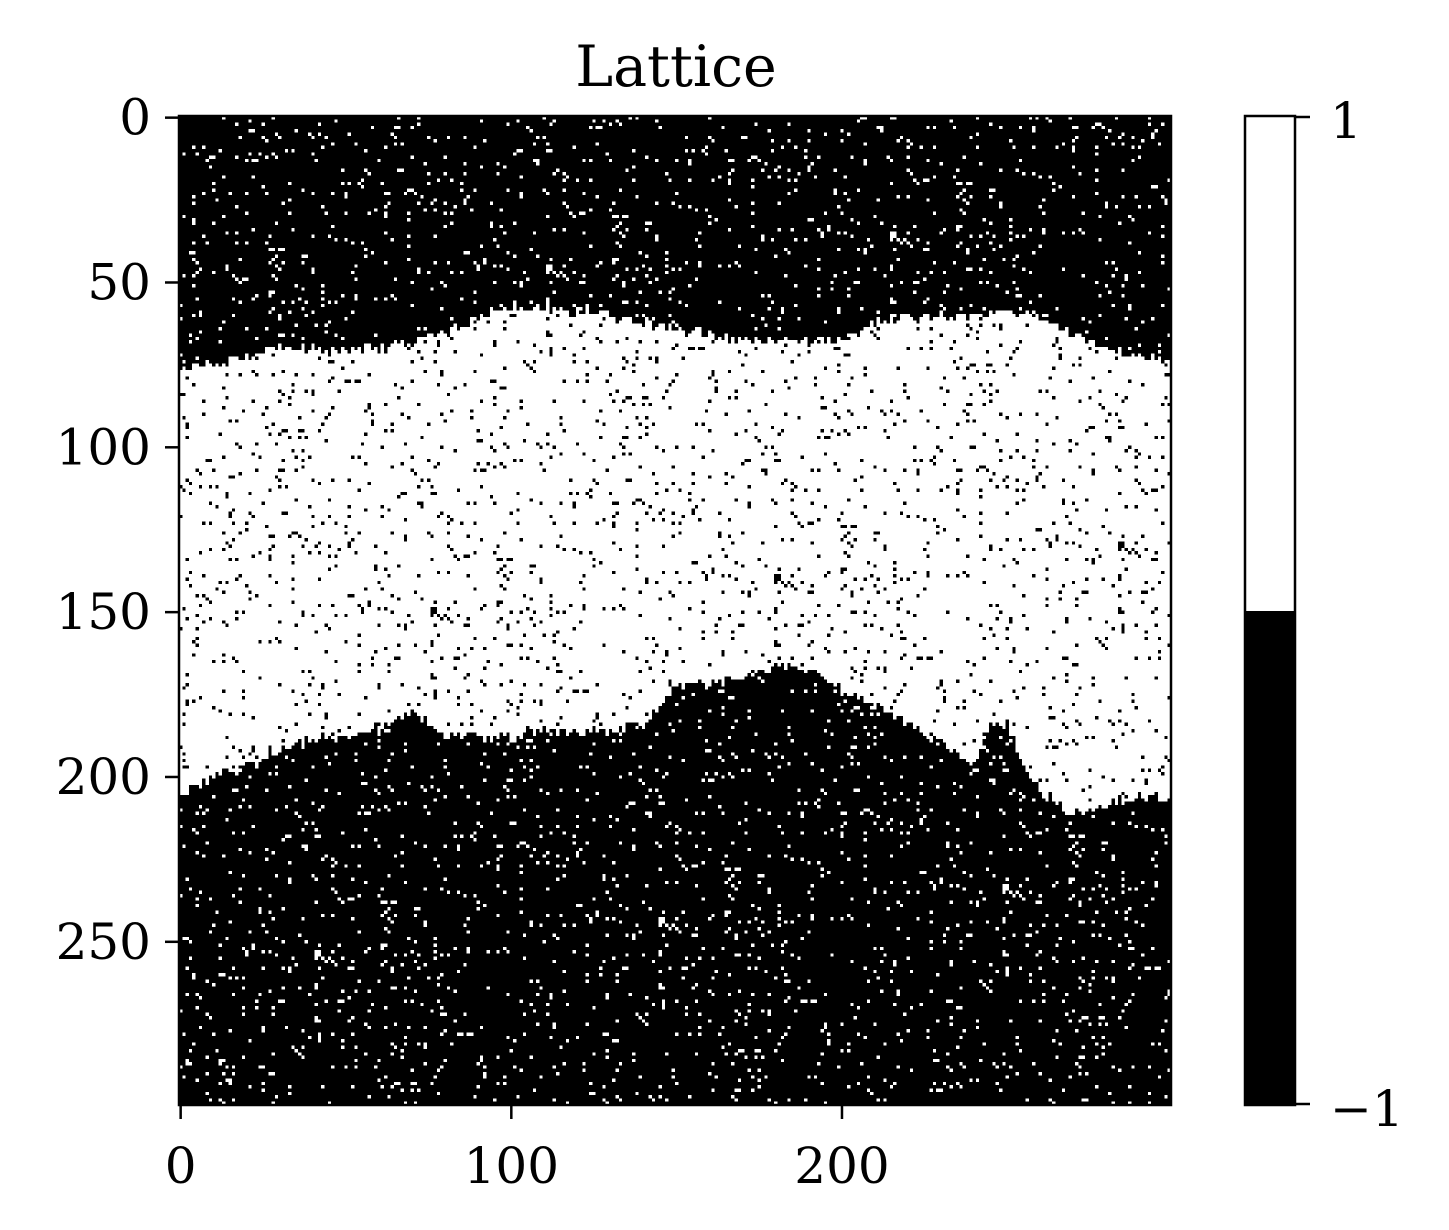  I want to click on x-tick-label: 200, so click(841, 1166).